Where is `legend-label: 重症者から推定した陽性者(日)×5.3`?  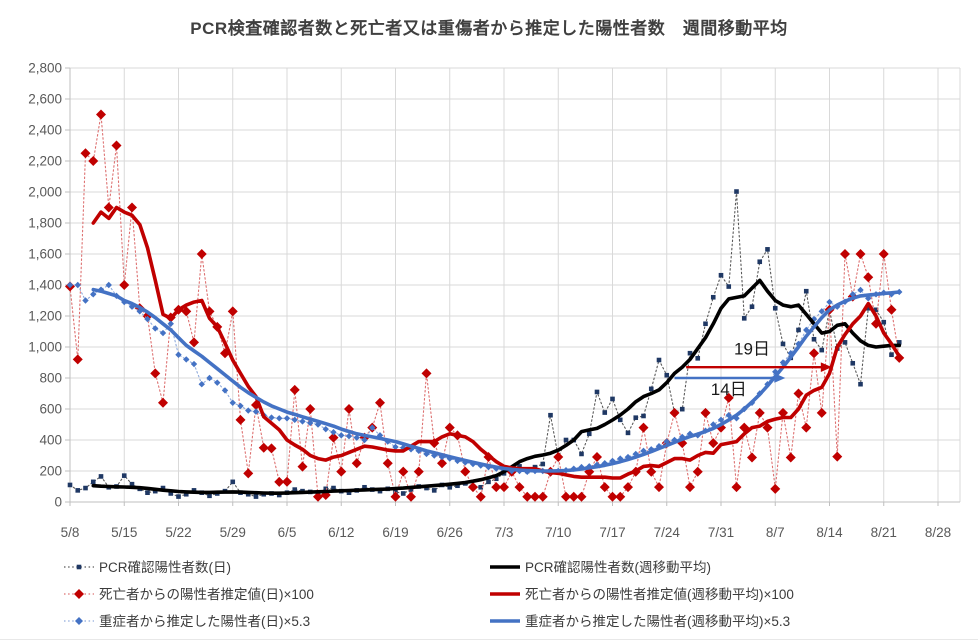 legend-label: 重症者から推定した陽性者(日)×5.3 is located at coordinates (205, 621).